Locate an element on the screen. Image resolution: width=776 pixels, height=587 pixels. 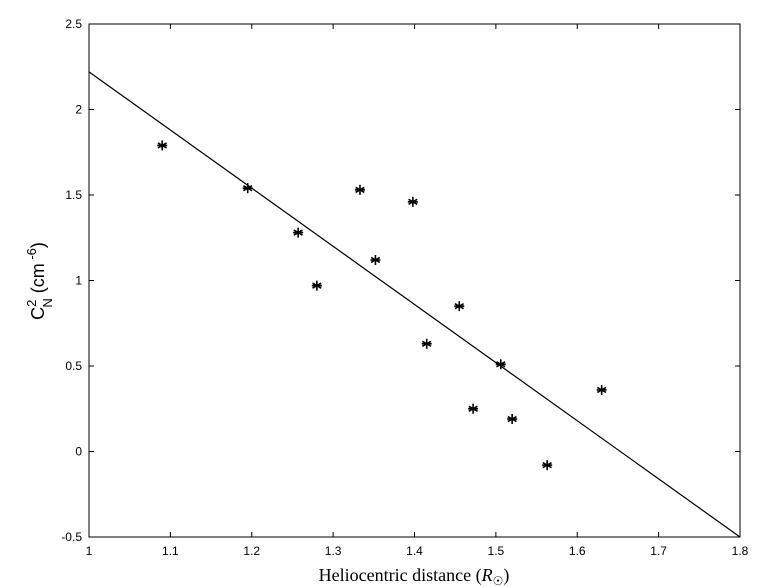
x-axis-label: Heliocentric distance (R☉) is located at coordinates (414, 576).